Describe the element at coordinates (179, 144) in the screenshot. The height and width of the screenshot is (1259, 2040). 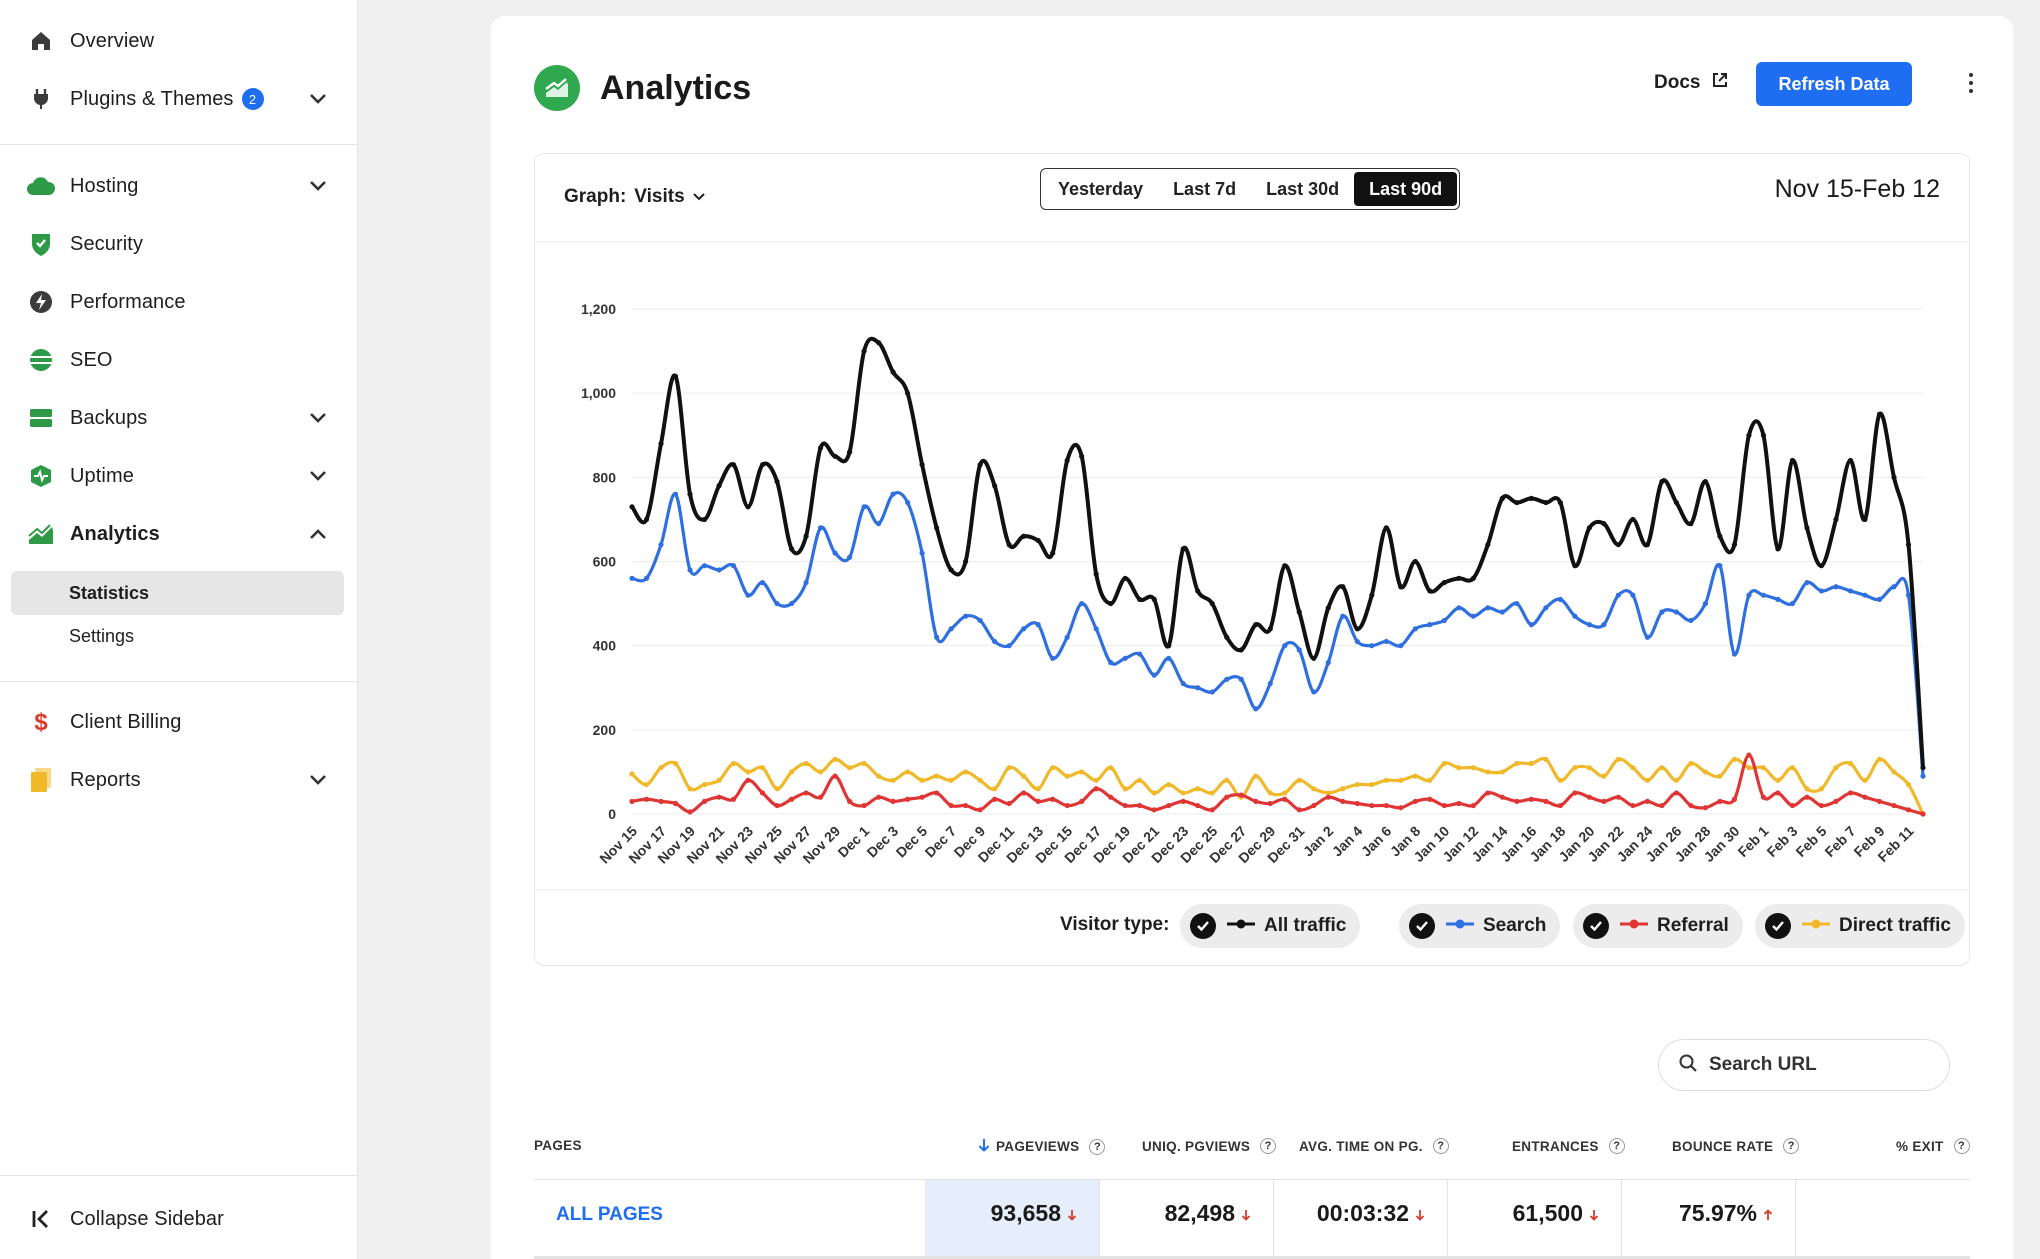
I see `sidebar-divider` at that location.